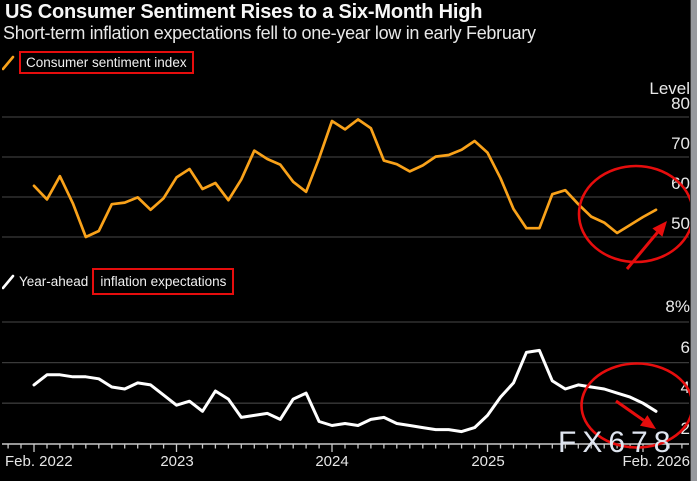 The image size is (697, 481). What do you see at coordinates (488, 461) in the screenshot?
I see `x-tick-label: 2025` at bounding box center [488, 461].